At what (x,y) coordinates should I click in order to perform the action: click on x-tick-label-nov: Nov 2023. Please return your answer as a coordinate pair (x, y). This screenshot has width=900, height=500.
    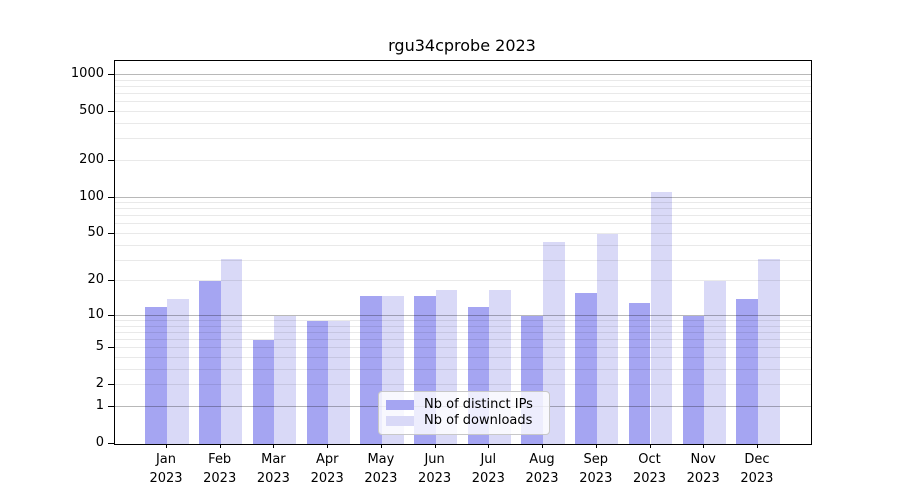
    Looking at the image, I should click on (703, 469).